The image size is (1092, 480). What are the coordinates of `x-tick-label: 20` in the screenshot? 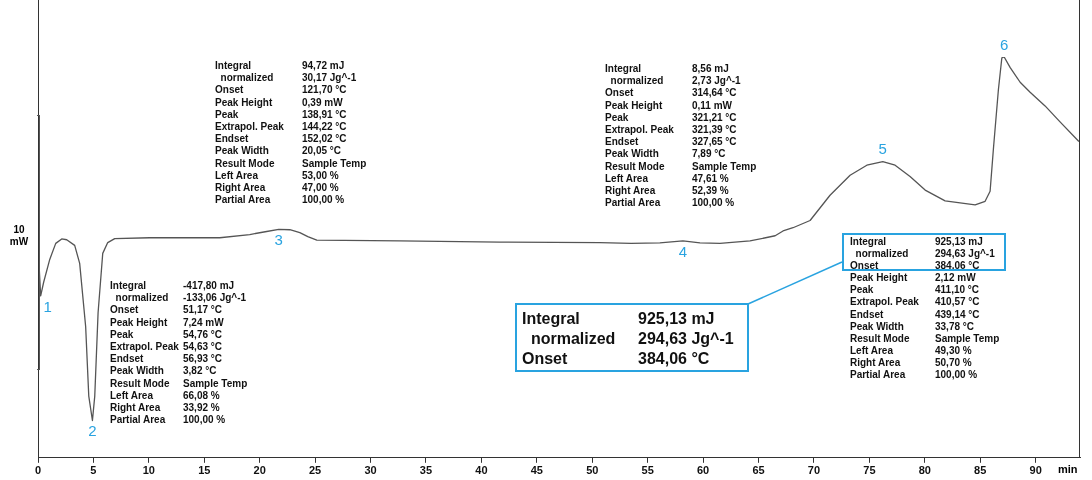 It's located at (259, 470).